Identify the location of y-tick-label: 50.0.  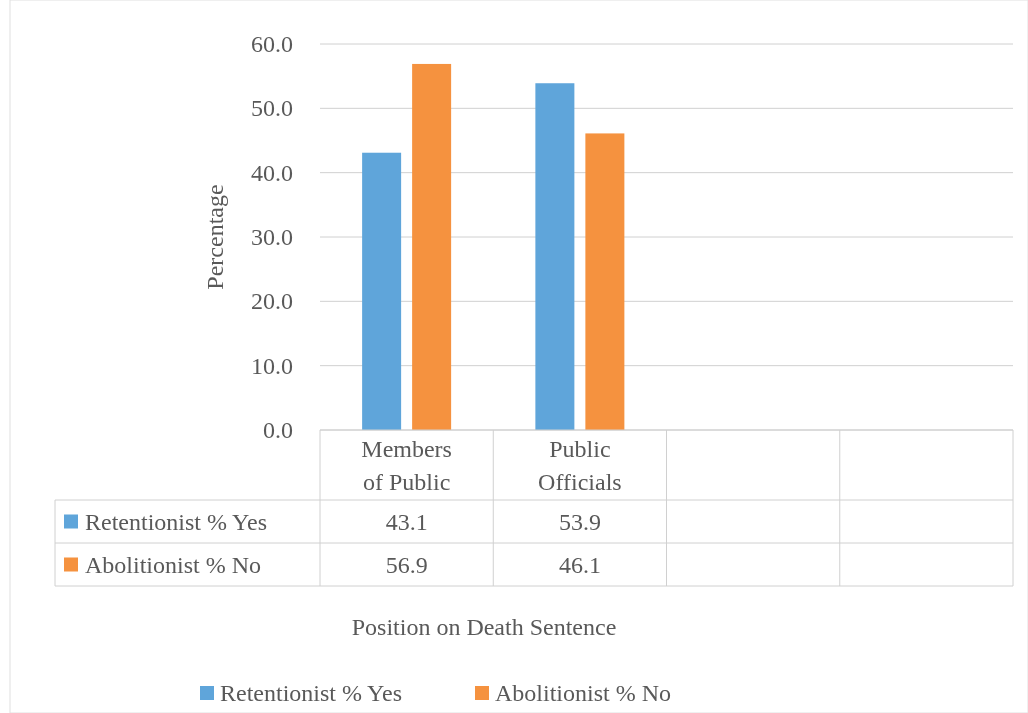
(272, 108).